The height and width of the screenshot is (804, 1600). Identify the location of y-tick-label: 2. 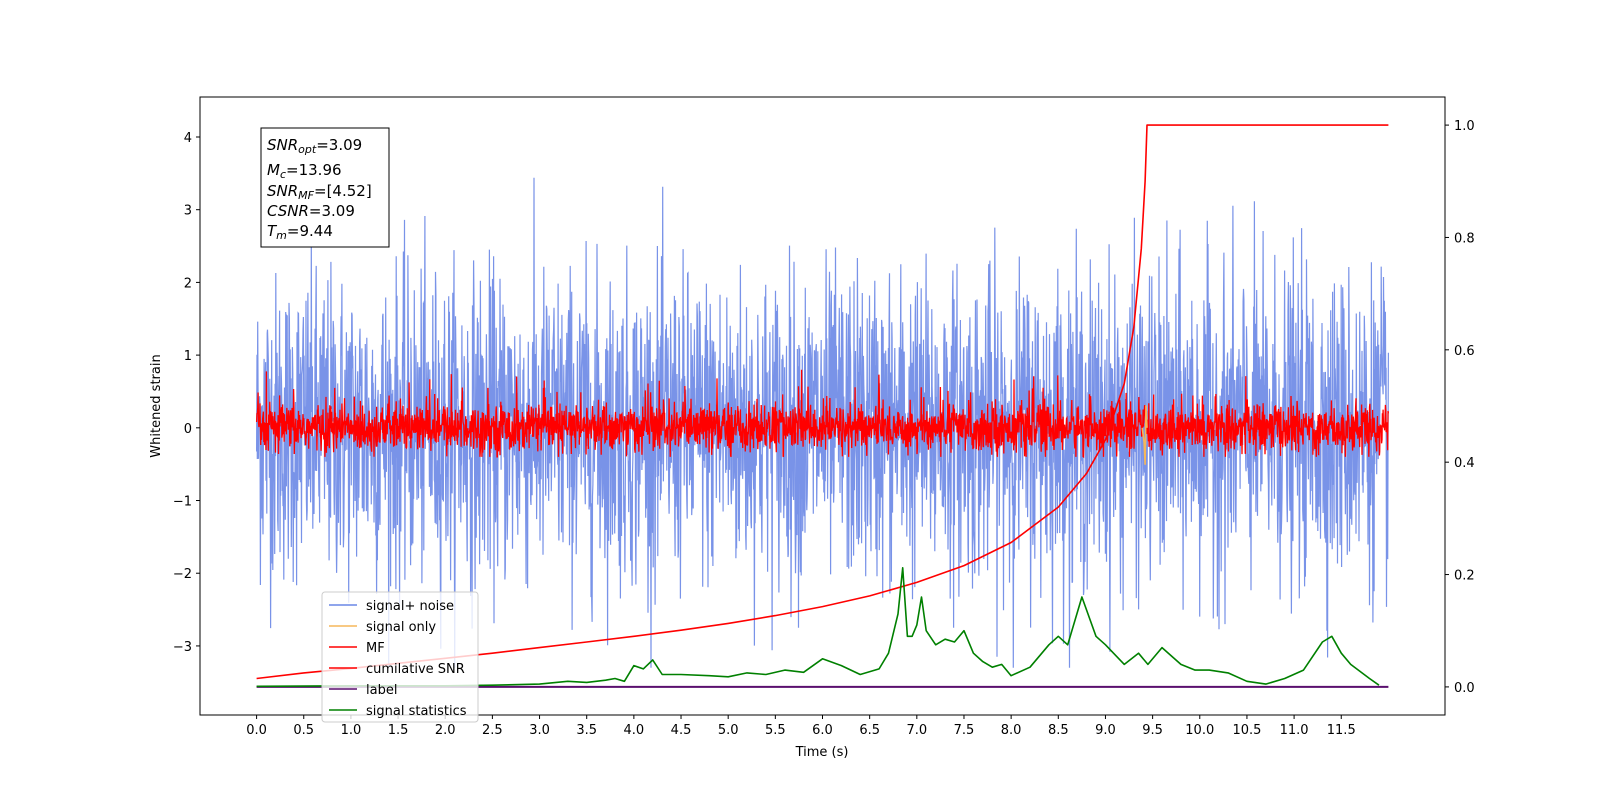
(188, 283).